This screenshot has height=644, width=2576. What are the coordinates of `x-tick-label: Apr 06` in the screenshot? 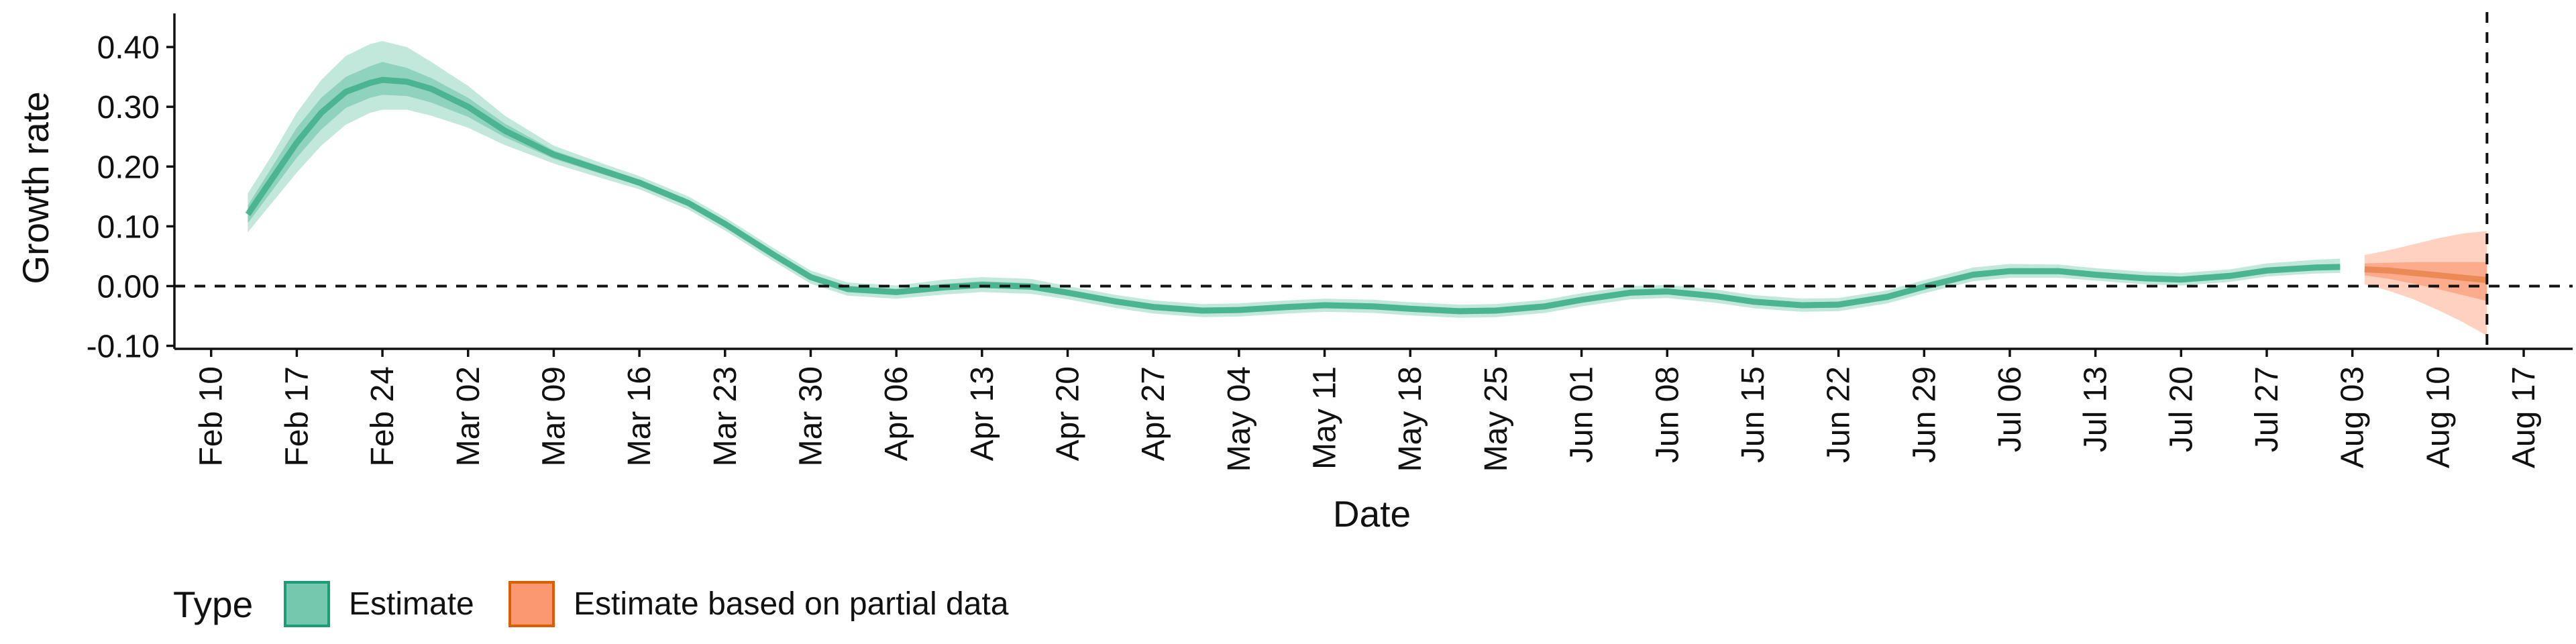 It's located at (896, 413).